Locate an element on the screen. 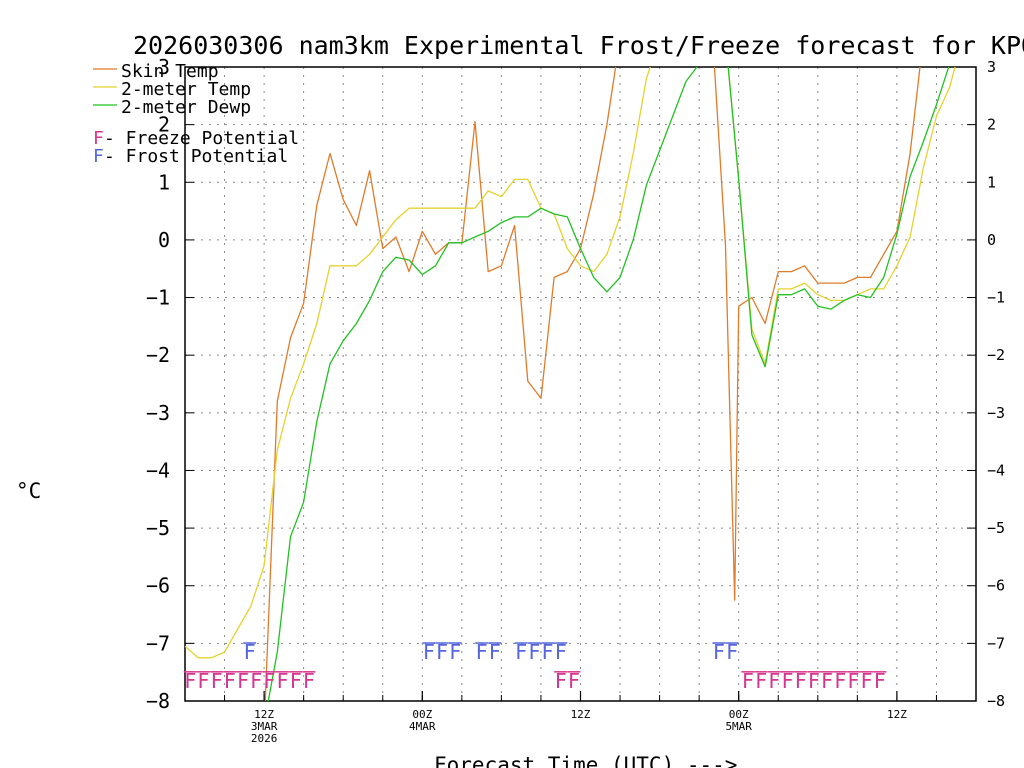 Image resolution: width=1024 pixels, height=768 pixels. y-tick-label-left: 2 is located at coordinates (164, 125).